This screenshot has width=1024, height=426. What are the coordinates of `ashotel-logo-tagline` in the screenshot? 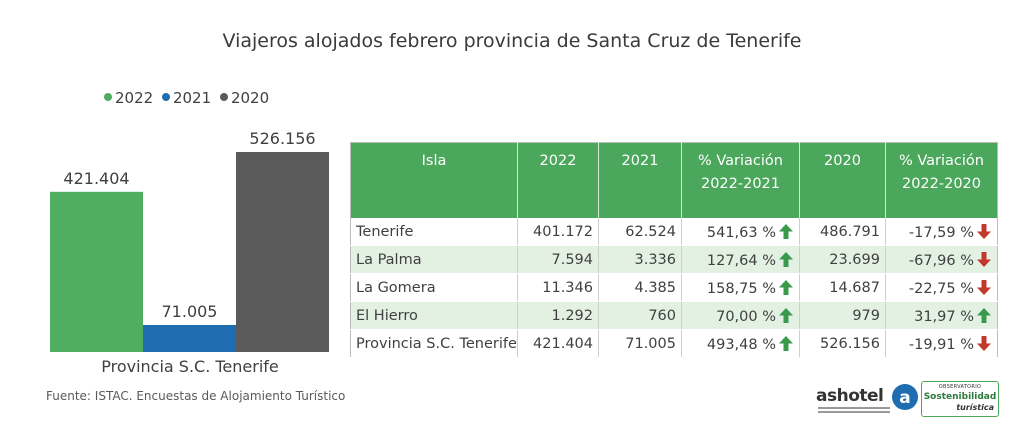 It's located at (854, 411).